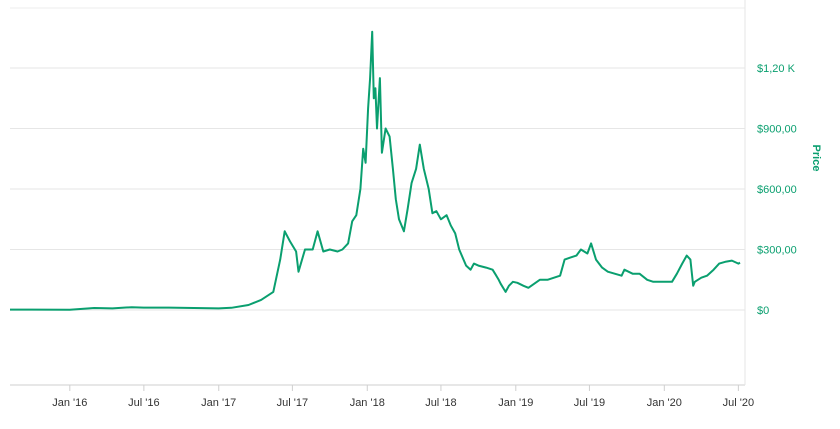 The width and height of the screenshot is (840, 429). I want to click on y-tick-label: $600,00, so click(777, 190).